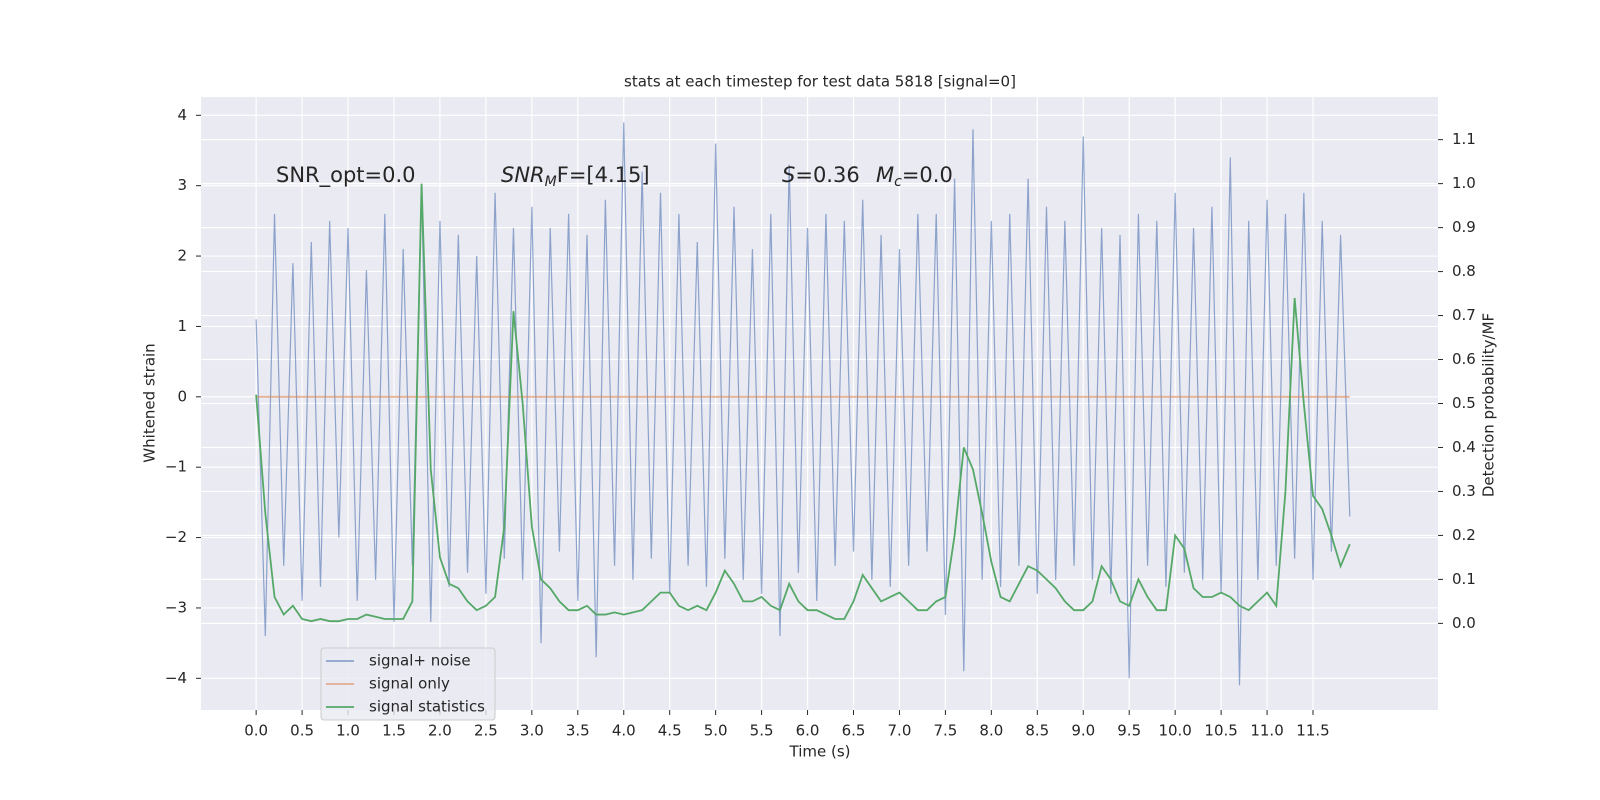 This screenshot has width=1600, height=800. What do you see at coordinates (827, 175) in the screenshot?
I see `annotation-rest: =0.36` at bounding box center [827, 175].